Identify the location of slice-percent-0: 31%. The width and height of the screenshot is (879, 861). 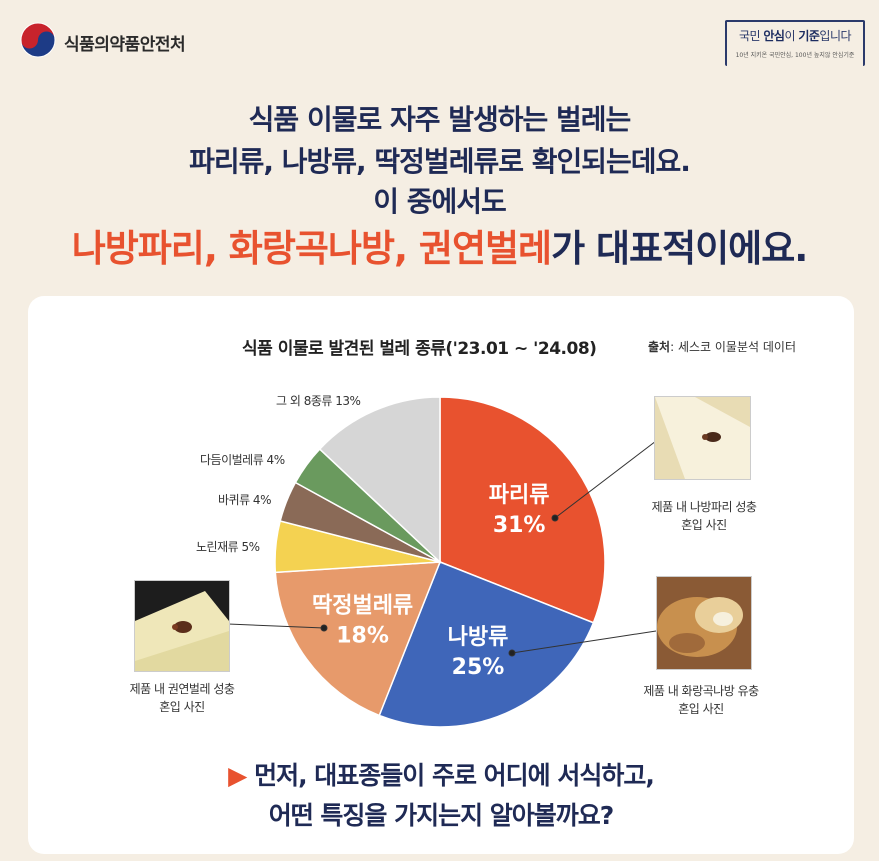
(519, 525).